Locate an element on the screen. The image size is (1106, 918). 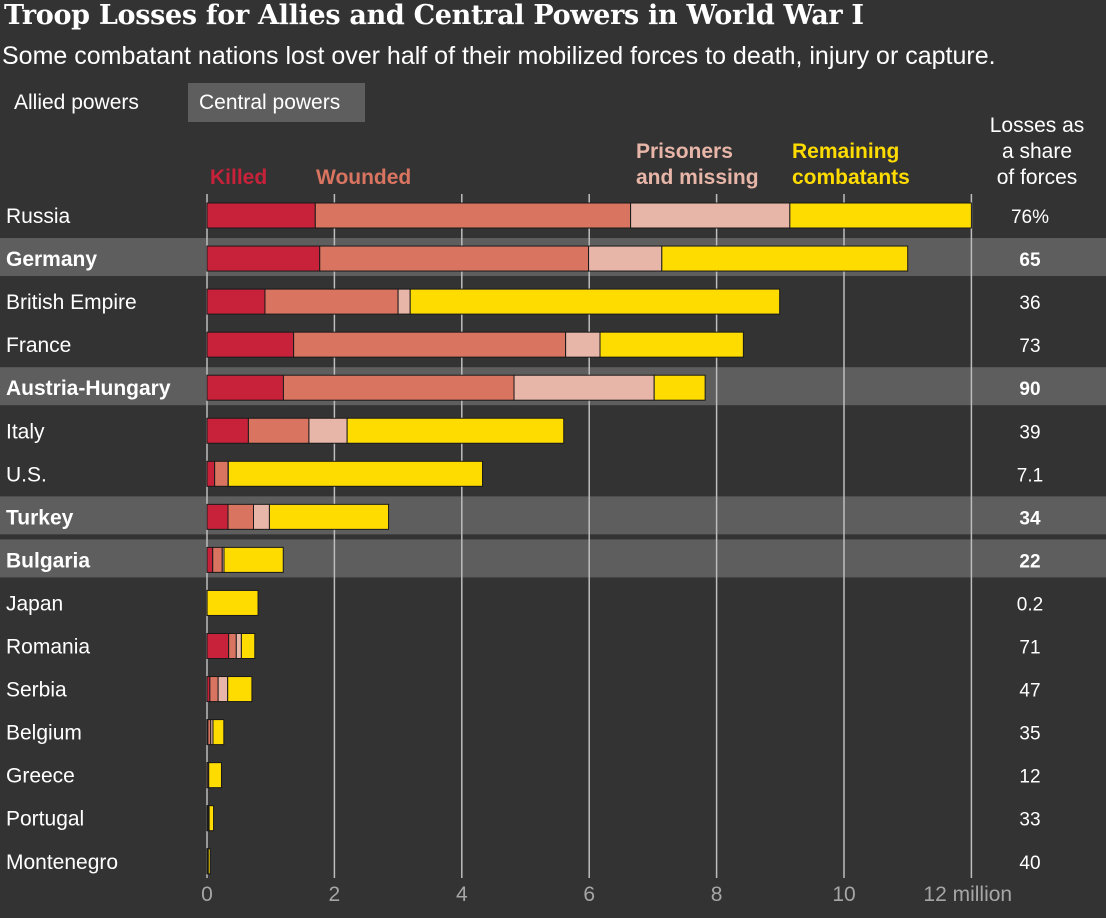
country-label-portugal: Portugal is located at coordinates (45, 819).